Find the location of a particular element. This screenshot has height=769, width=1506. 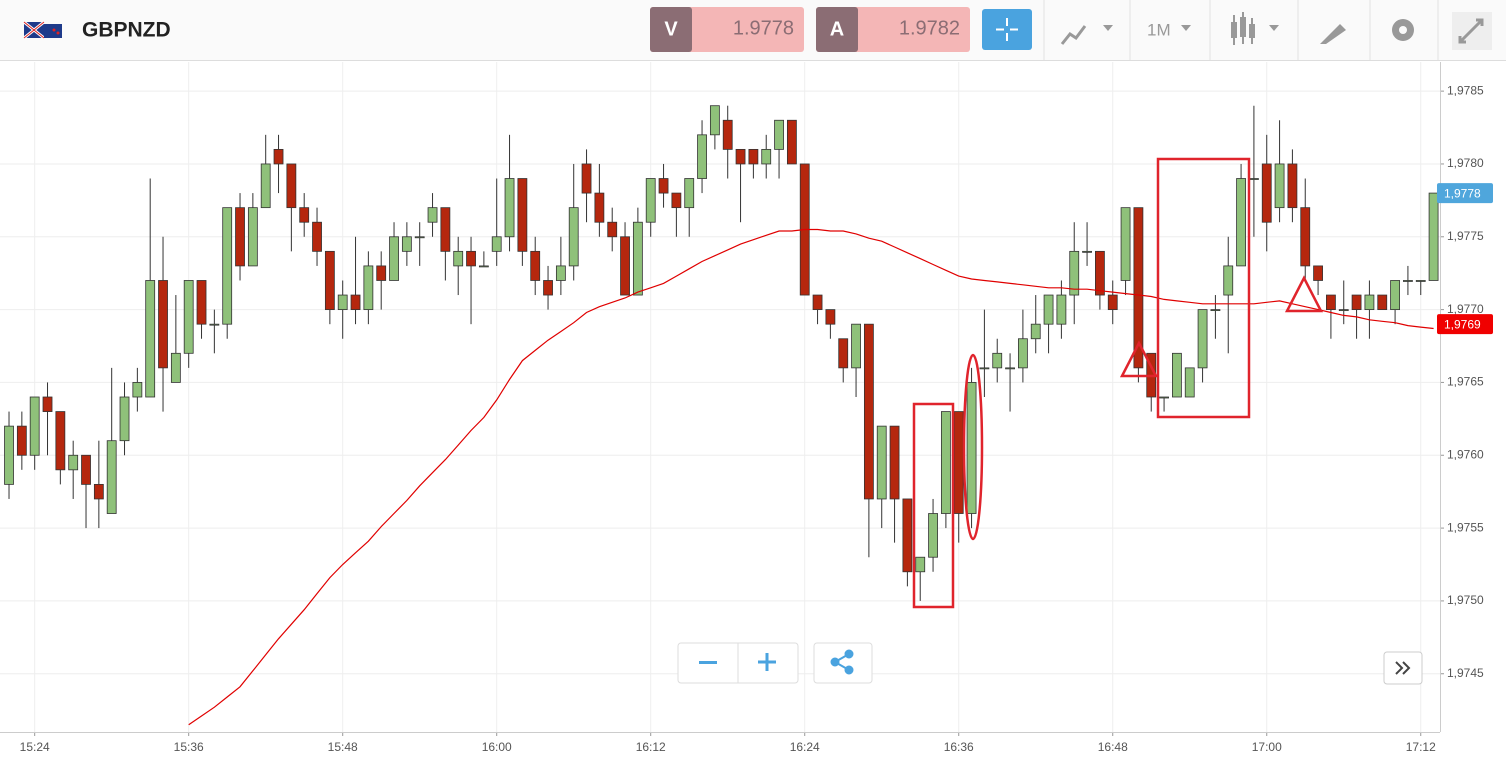

zoom-in-button is located at coordinates (767, 662).